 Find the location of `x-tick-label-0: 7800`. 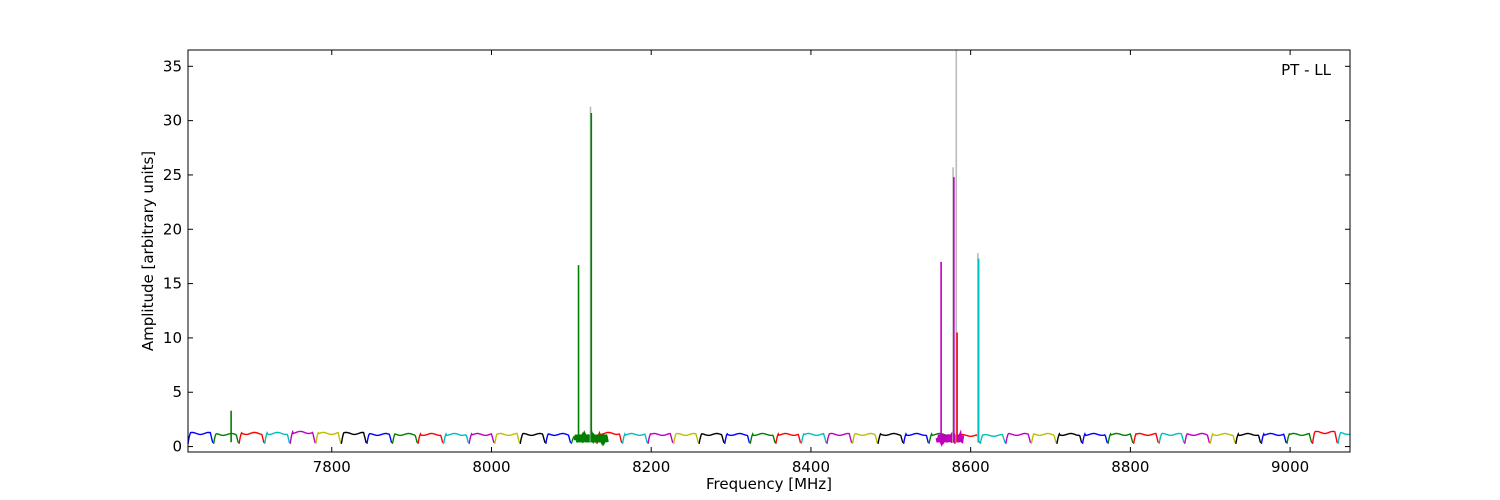

x-tick-label-0: 7800 is located at coordinates (332, 467).